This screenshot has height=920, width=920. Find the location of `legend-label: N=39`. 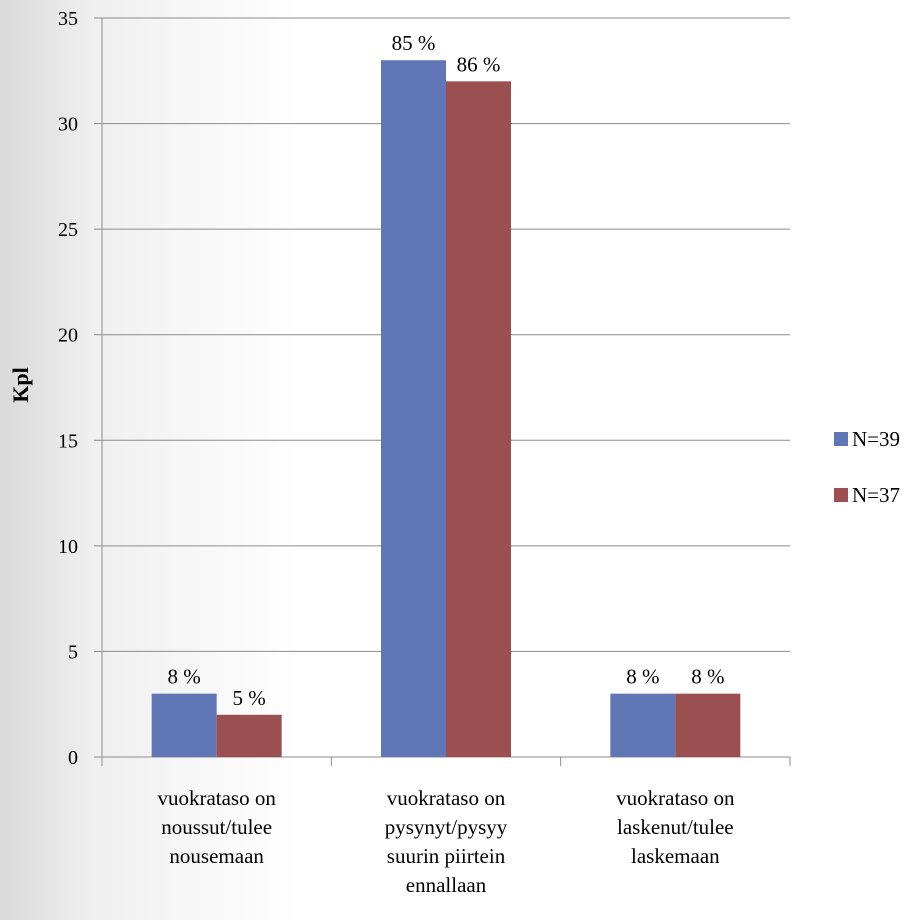

legend-label: N=39 is located at coordinates (876, 439).